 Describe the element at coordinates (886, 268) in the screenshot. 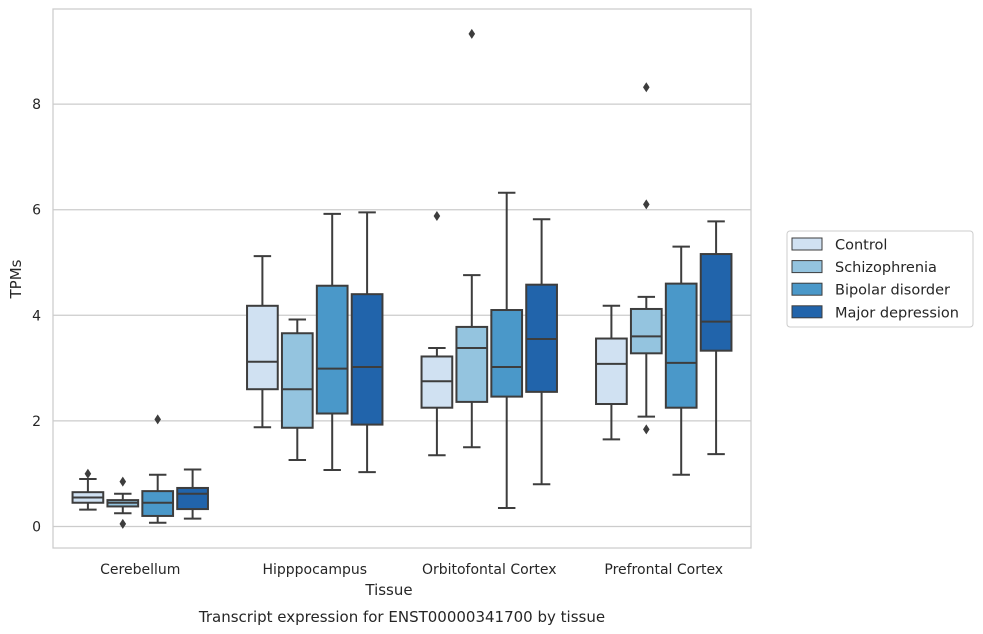

I see `legend-label: Schizophrenia` at that location.